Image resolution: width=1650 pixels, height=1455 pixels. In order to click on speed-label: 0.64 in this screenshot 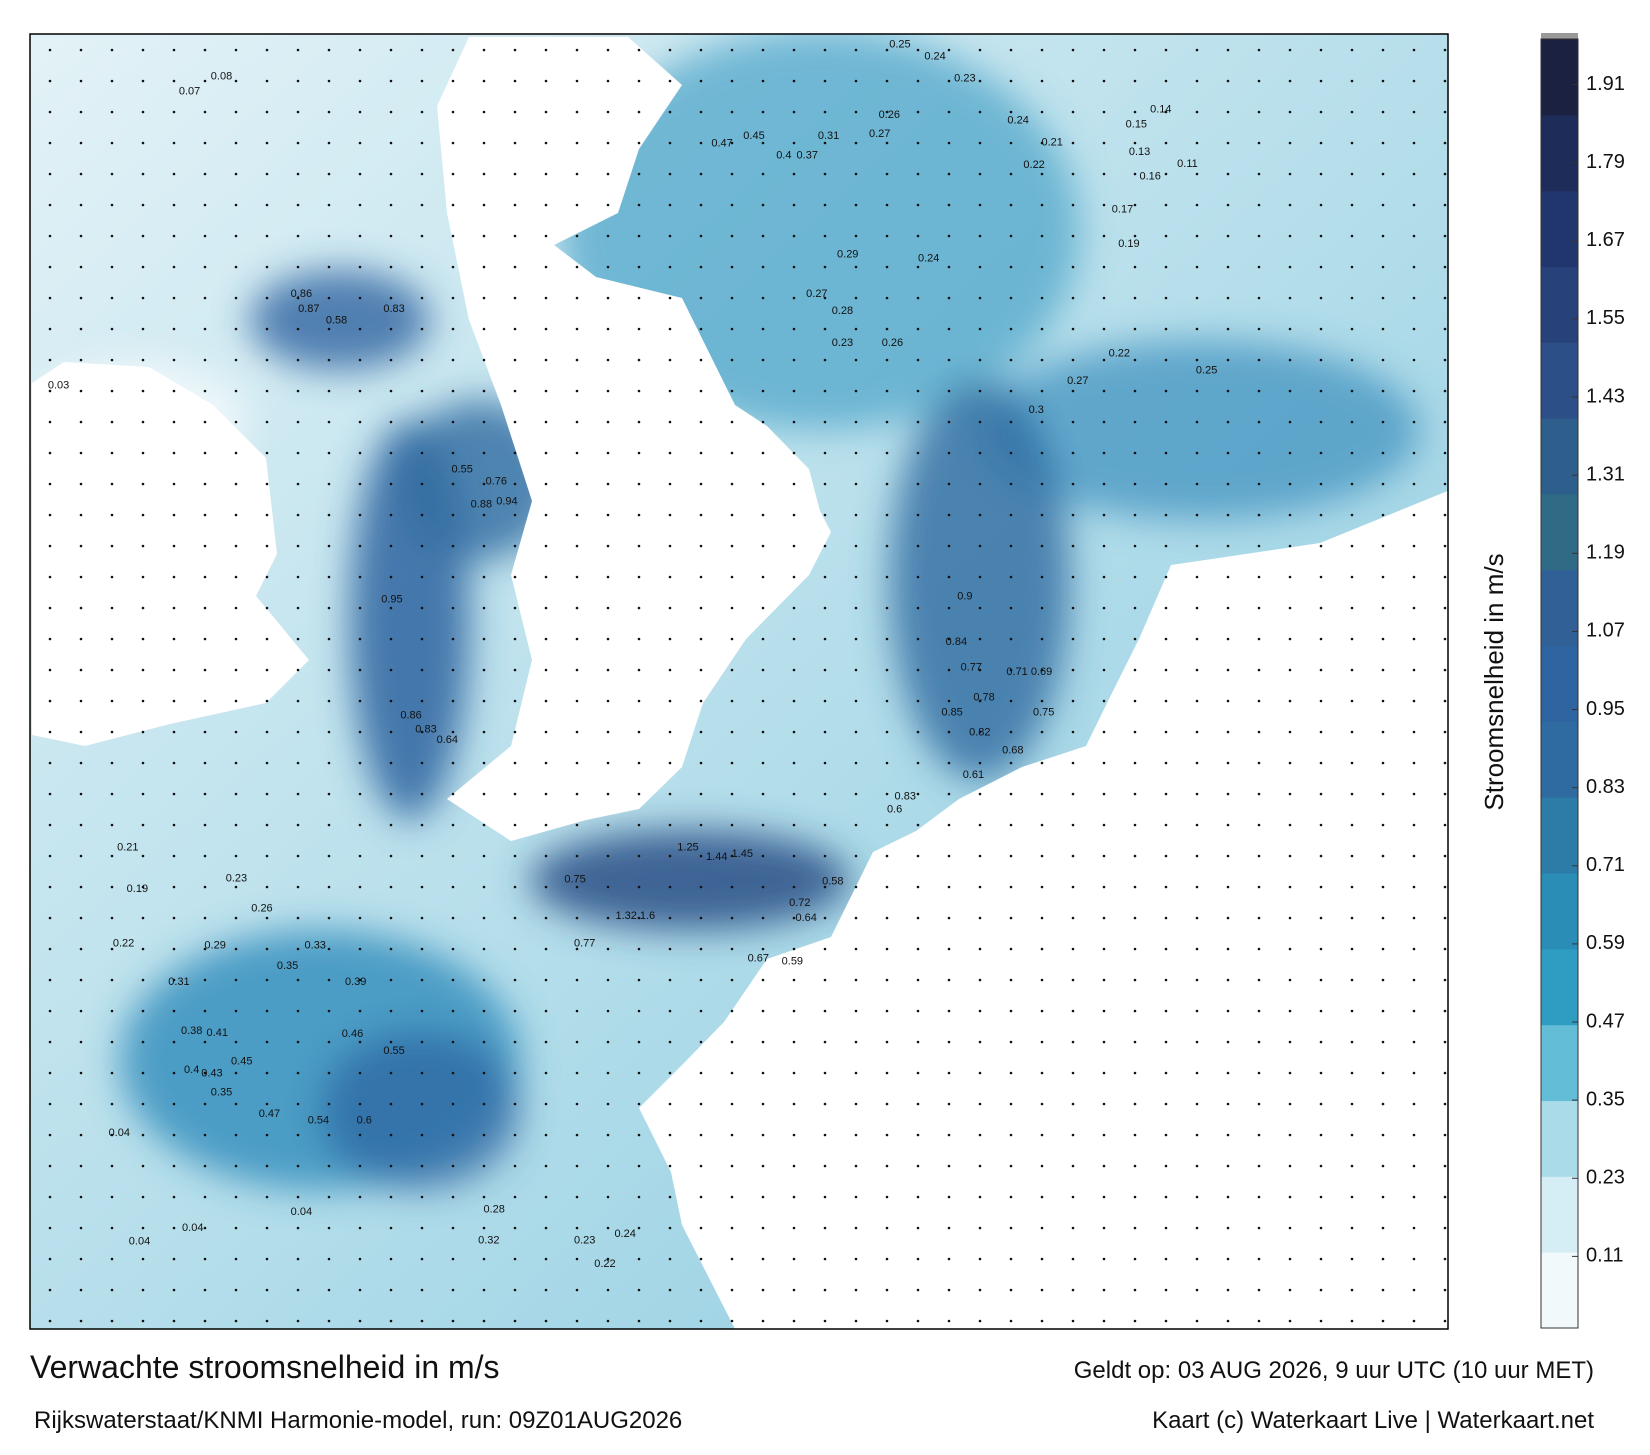, I will do `click(805, 918)`.